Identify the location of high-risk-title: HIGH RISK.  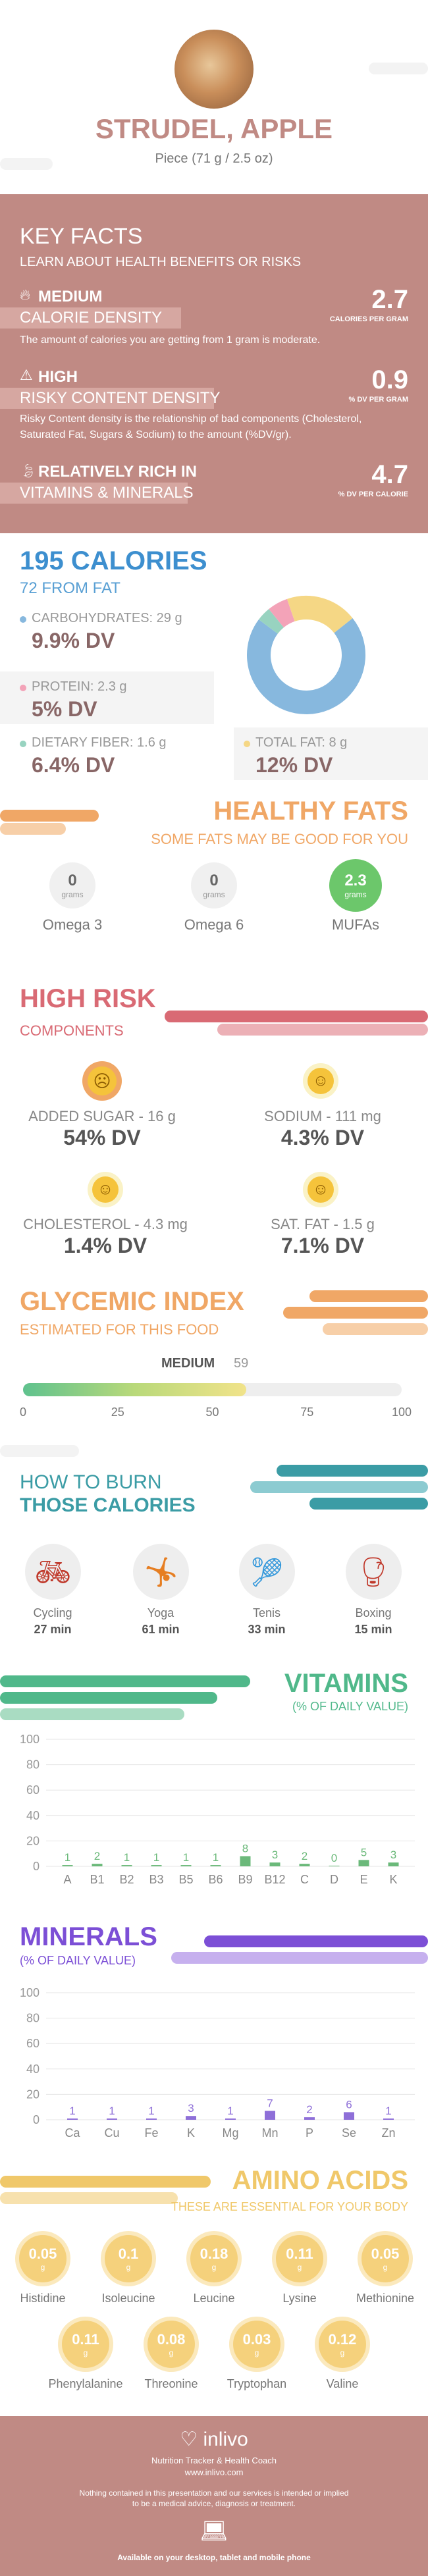
(88, 998).